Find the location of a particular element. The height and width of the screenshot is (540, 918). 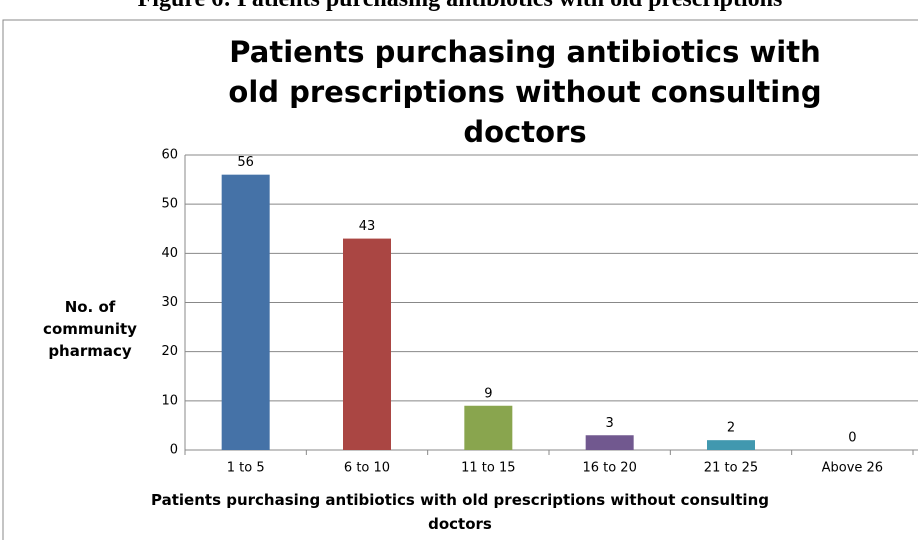

x-tick-label: 11 to 15 is located at coordinates (488, 468).